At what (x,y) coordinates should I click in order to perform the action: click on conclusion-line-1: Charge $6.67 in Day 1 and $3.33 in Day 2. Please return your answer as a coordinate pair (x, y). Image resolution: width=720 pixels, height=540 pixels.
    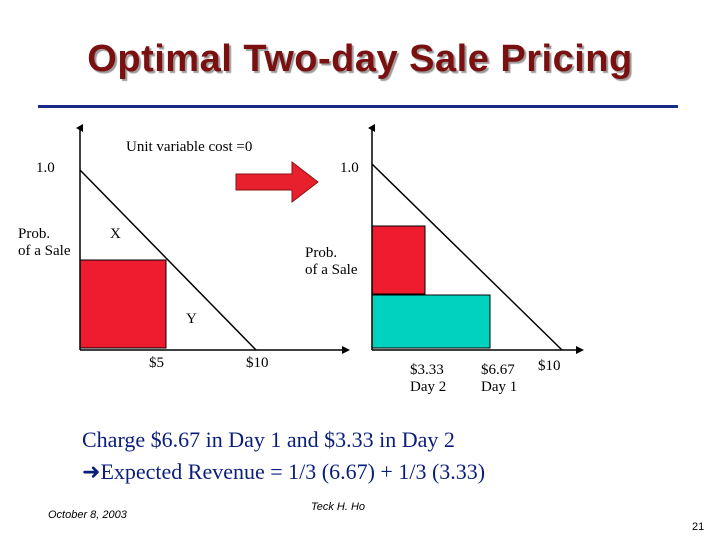
    Looking at the image, I should click on (268, 439).